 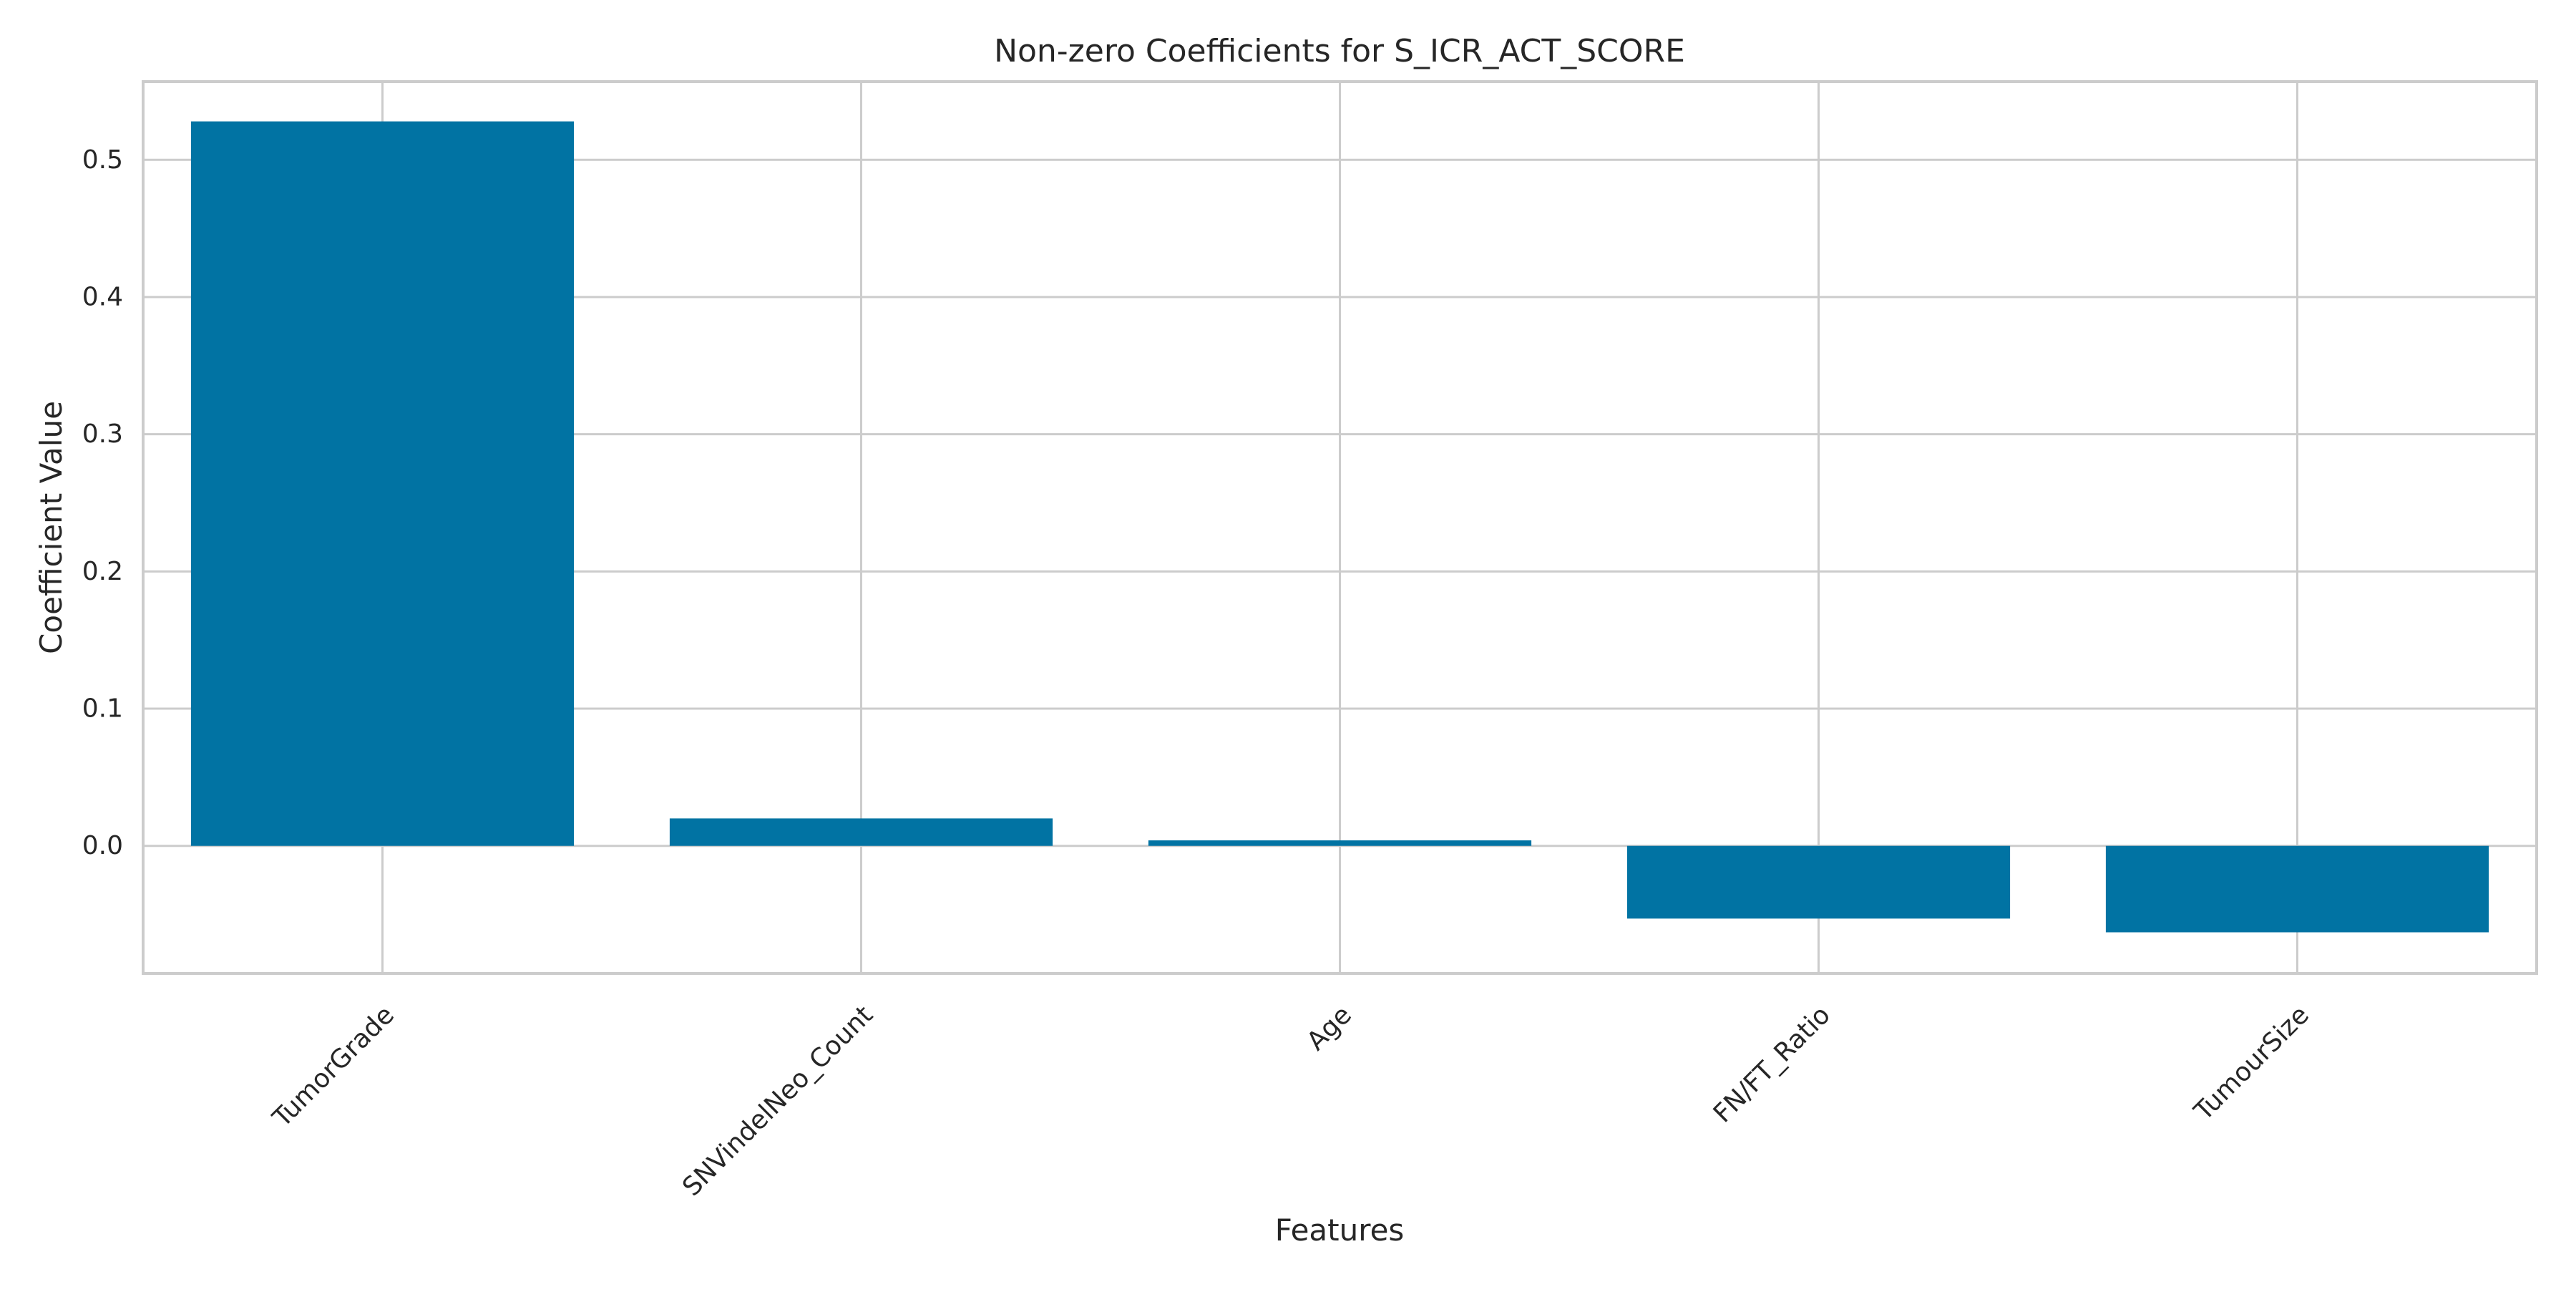 What do you see at coordinates (102, 845) in the screenshot?
I see `y-tick-label: 0.0` at bounding box center [102, 845].